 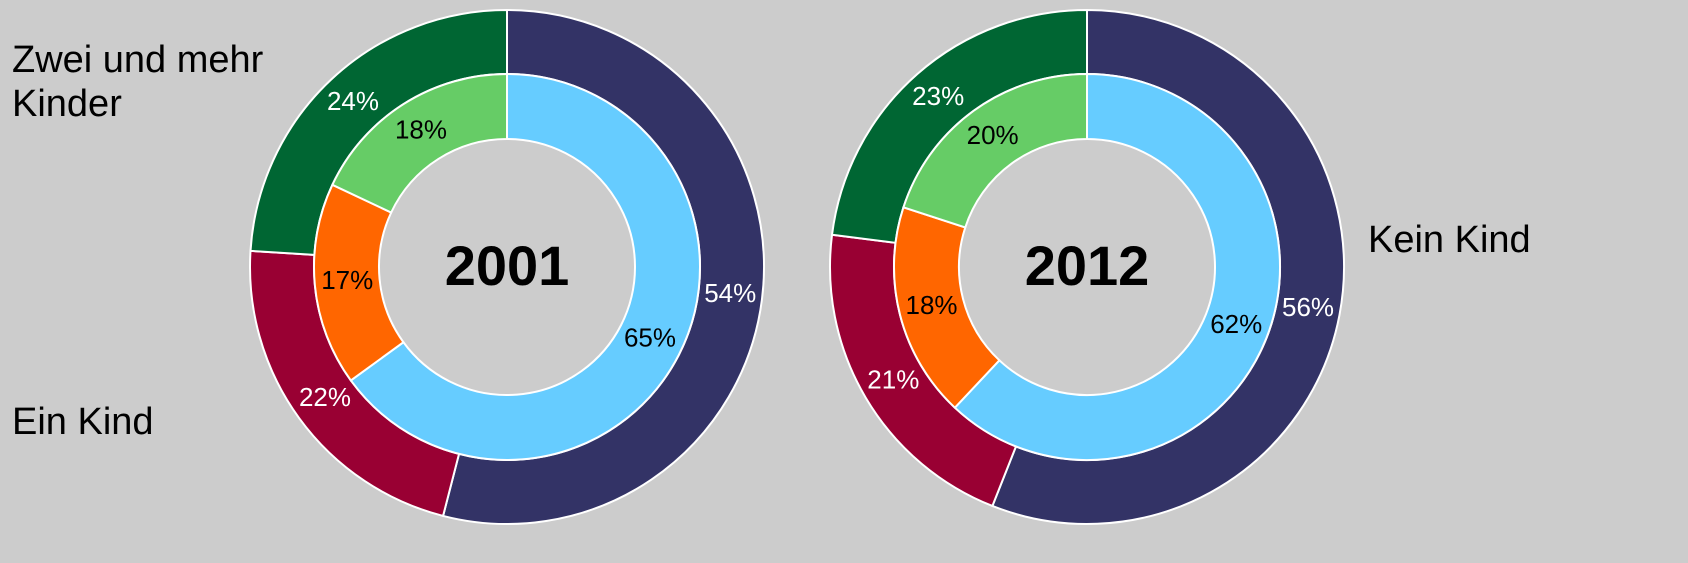 I want to click on data-label: 24%, so click(x=353, y=101).